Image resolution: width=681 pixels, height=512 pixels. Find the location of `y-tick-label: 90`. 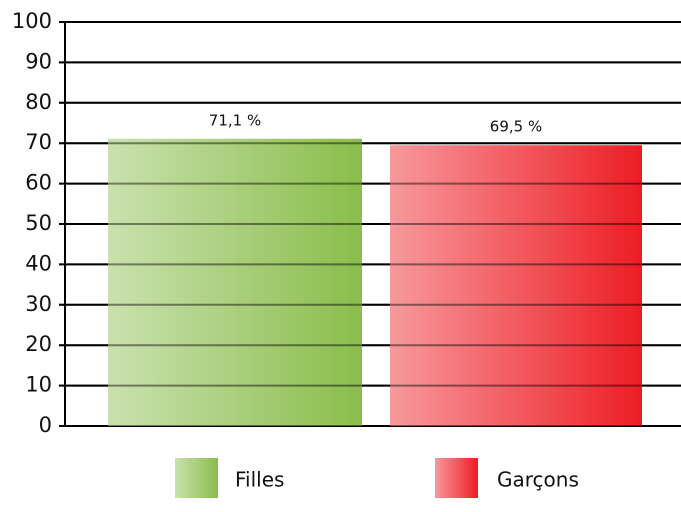

y-tick-label: 90 is located at coordinates (38, 61).